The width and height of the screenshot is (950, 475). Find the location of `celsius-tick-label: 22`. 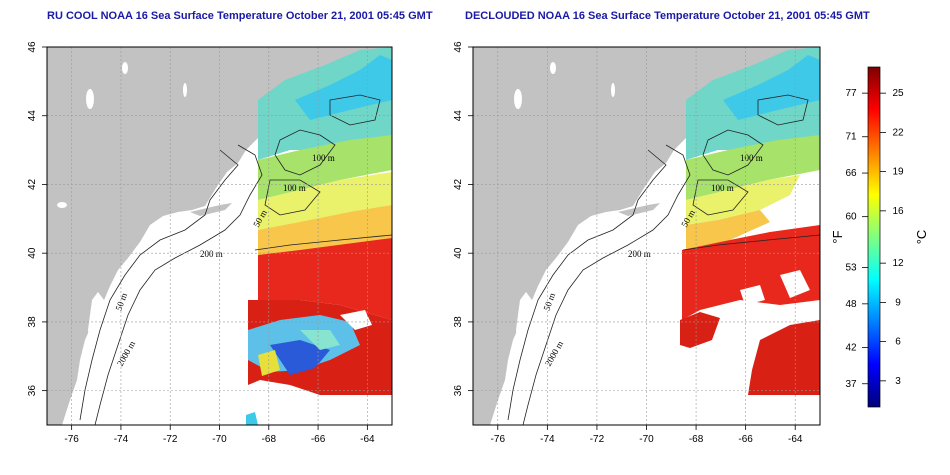

celsius-tick-label: 22 is located at coordinates (898, 132).